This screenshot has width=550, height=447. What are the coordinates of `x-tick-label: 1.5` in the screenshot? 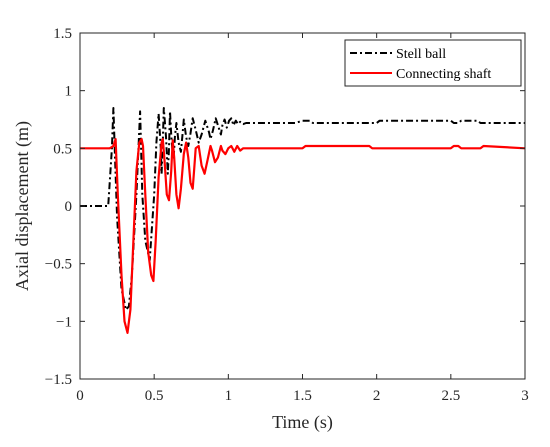 It's located at (302, 396).